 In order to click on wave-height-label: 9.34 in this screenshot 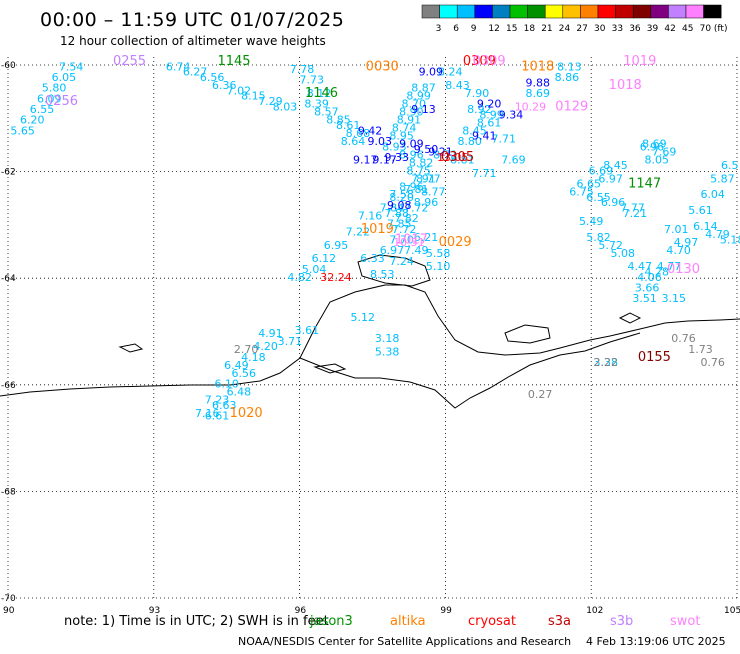, I will do `click(511, 114)`.